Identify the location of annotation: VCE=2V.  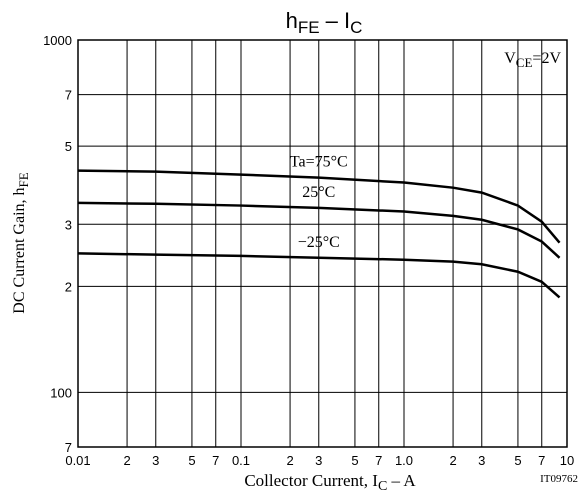
(532, 60).